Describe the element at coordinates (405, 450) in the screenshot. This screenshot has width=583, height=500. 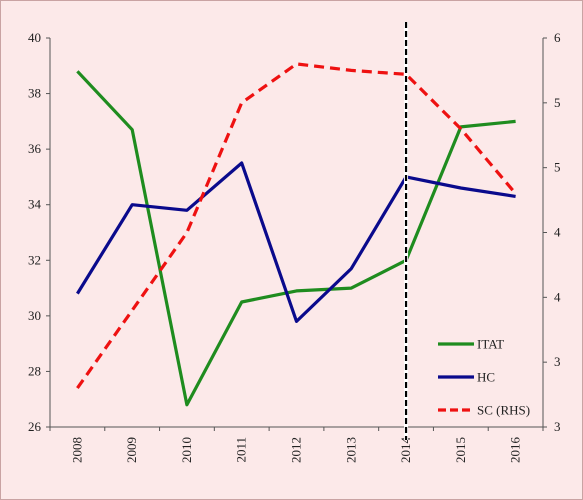
I see `x-tick-label: 2014` at that location.